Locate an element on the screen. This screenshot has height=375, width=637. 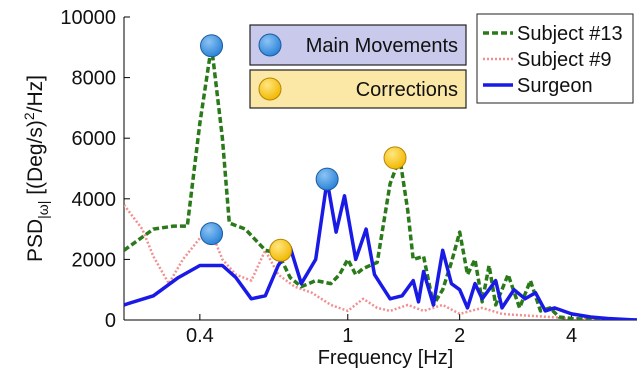
y-label-unit: [(Deg/s) is located at coordinates (35, 160).